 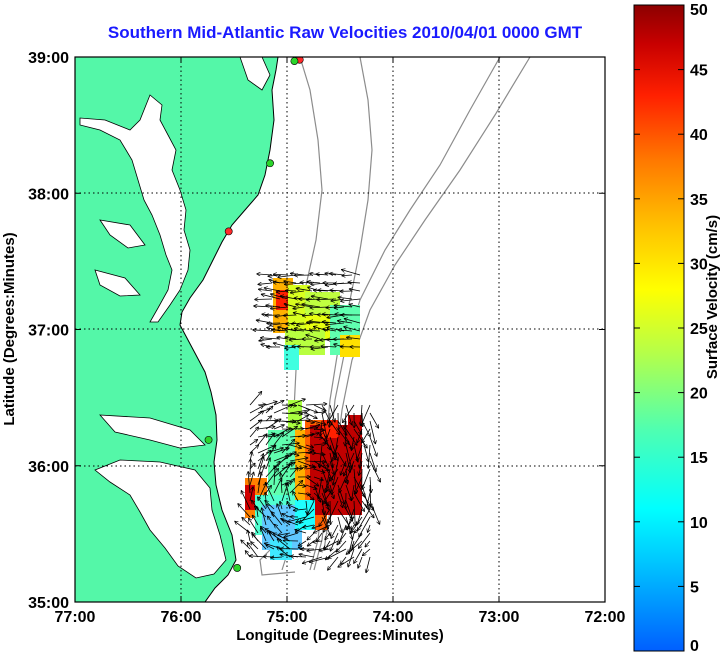 What do you see at coordinates (699, 10) in the screenshot?
I see `colorbar-tick-label: 50` at bounding box center [699, 10].